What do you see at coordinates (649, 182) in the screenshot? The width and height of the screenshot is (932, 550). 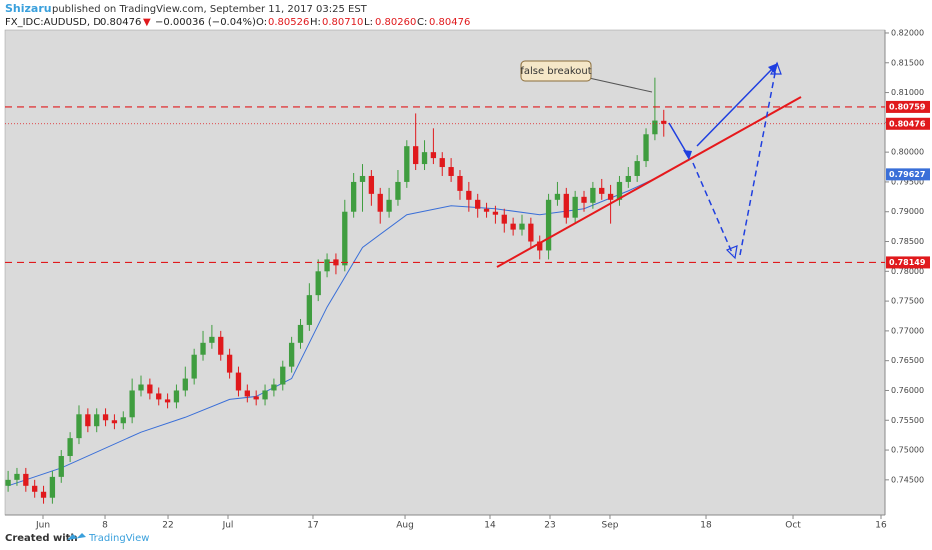 I see `trend-line` at bounding box center [649, 182].